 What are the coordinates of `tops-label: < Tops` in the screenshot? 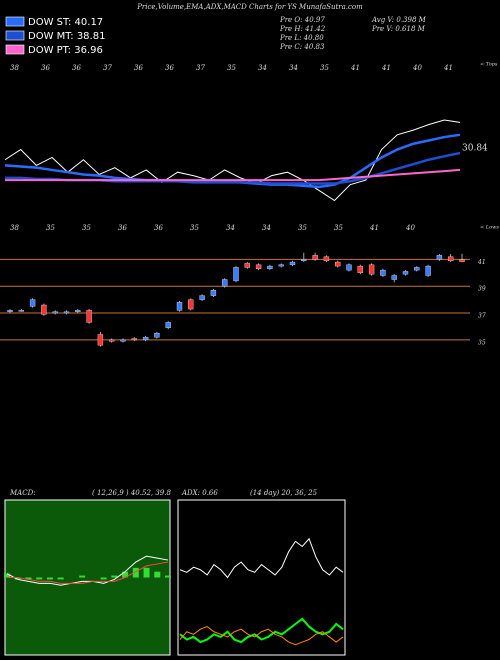 It's located at (489, 65).